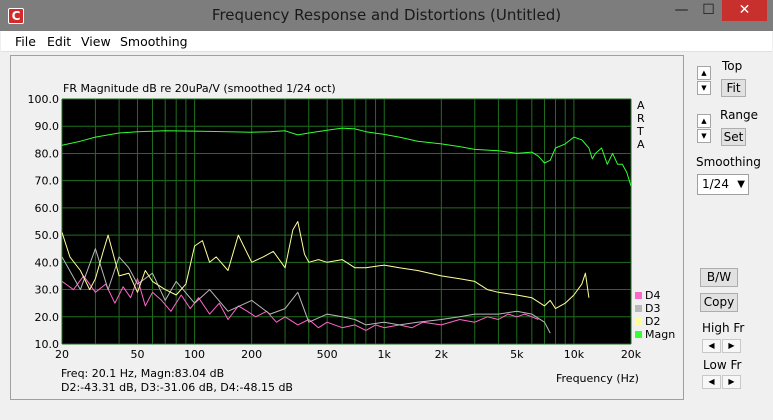 Image resolution: width=773 pixels, height=420 pixels. Describe the element at coordinates (638, 308) in the screenshot. I see `legend-swatch-d3` at that location.